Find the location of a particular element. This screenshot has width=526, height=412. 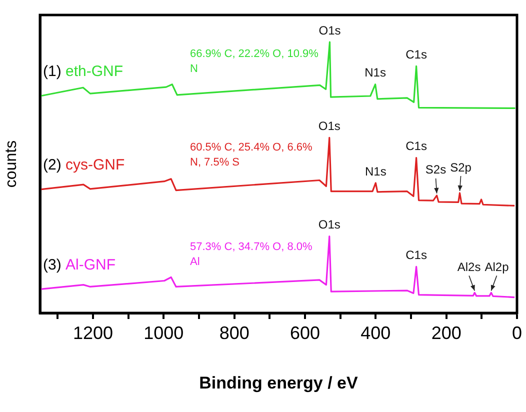

series-label: (1) eth-GNF is located at coordinates (83, 71).